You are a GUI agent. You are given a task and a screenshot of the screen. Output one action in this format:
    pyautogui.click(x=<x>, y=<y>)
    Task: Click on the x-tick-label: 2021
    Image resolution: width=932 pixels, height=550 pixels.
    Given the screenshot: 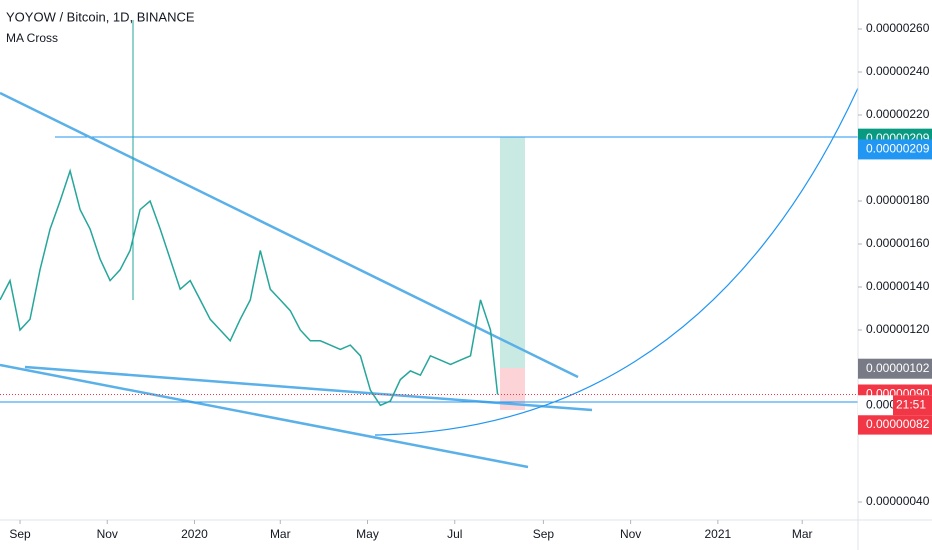 What is the action you would take?
    pyautogui.click(x=718, y=534)
    